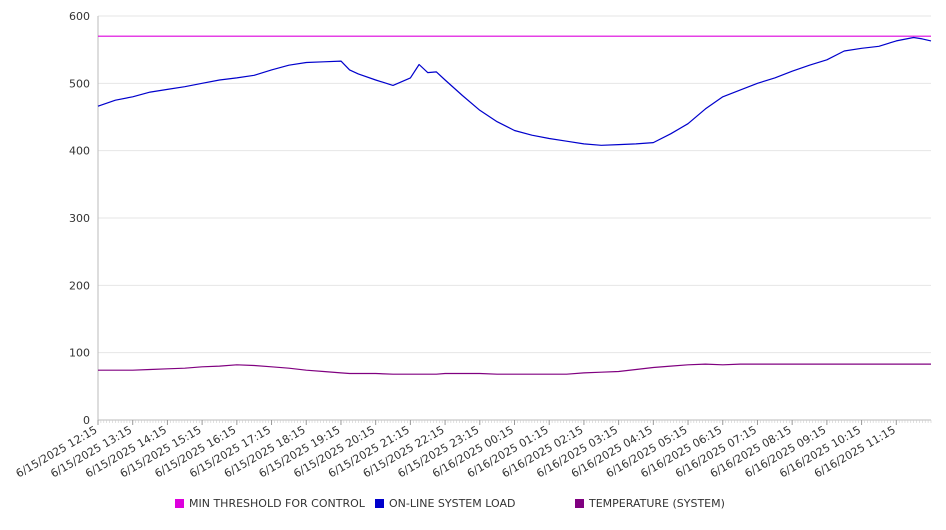 This screenshot has height=530, width=946. What do you see at coordinates (514, 369) in the screenshot?
I see `series-line` at bounding box center [514, 369].